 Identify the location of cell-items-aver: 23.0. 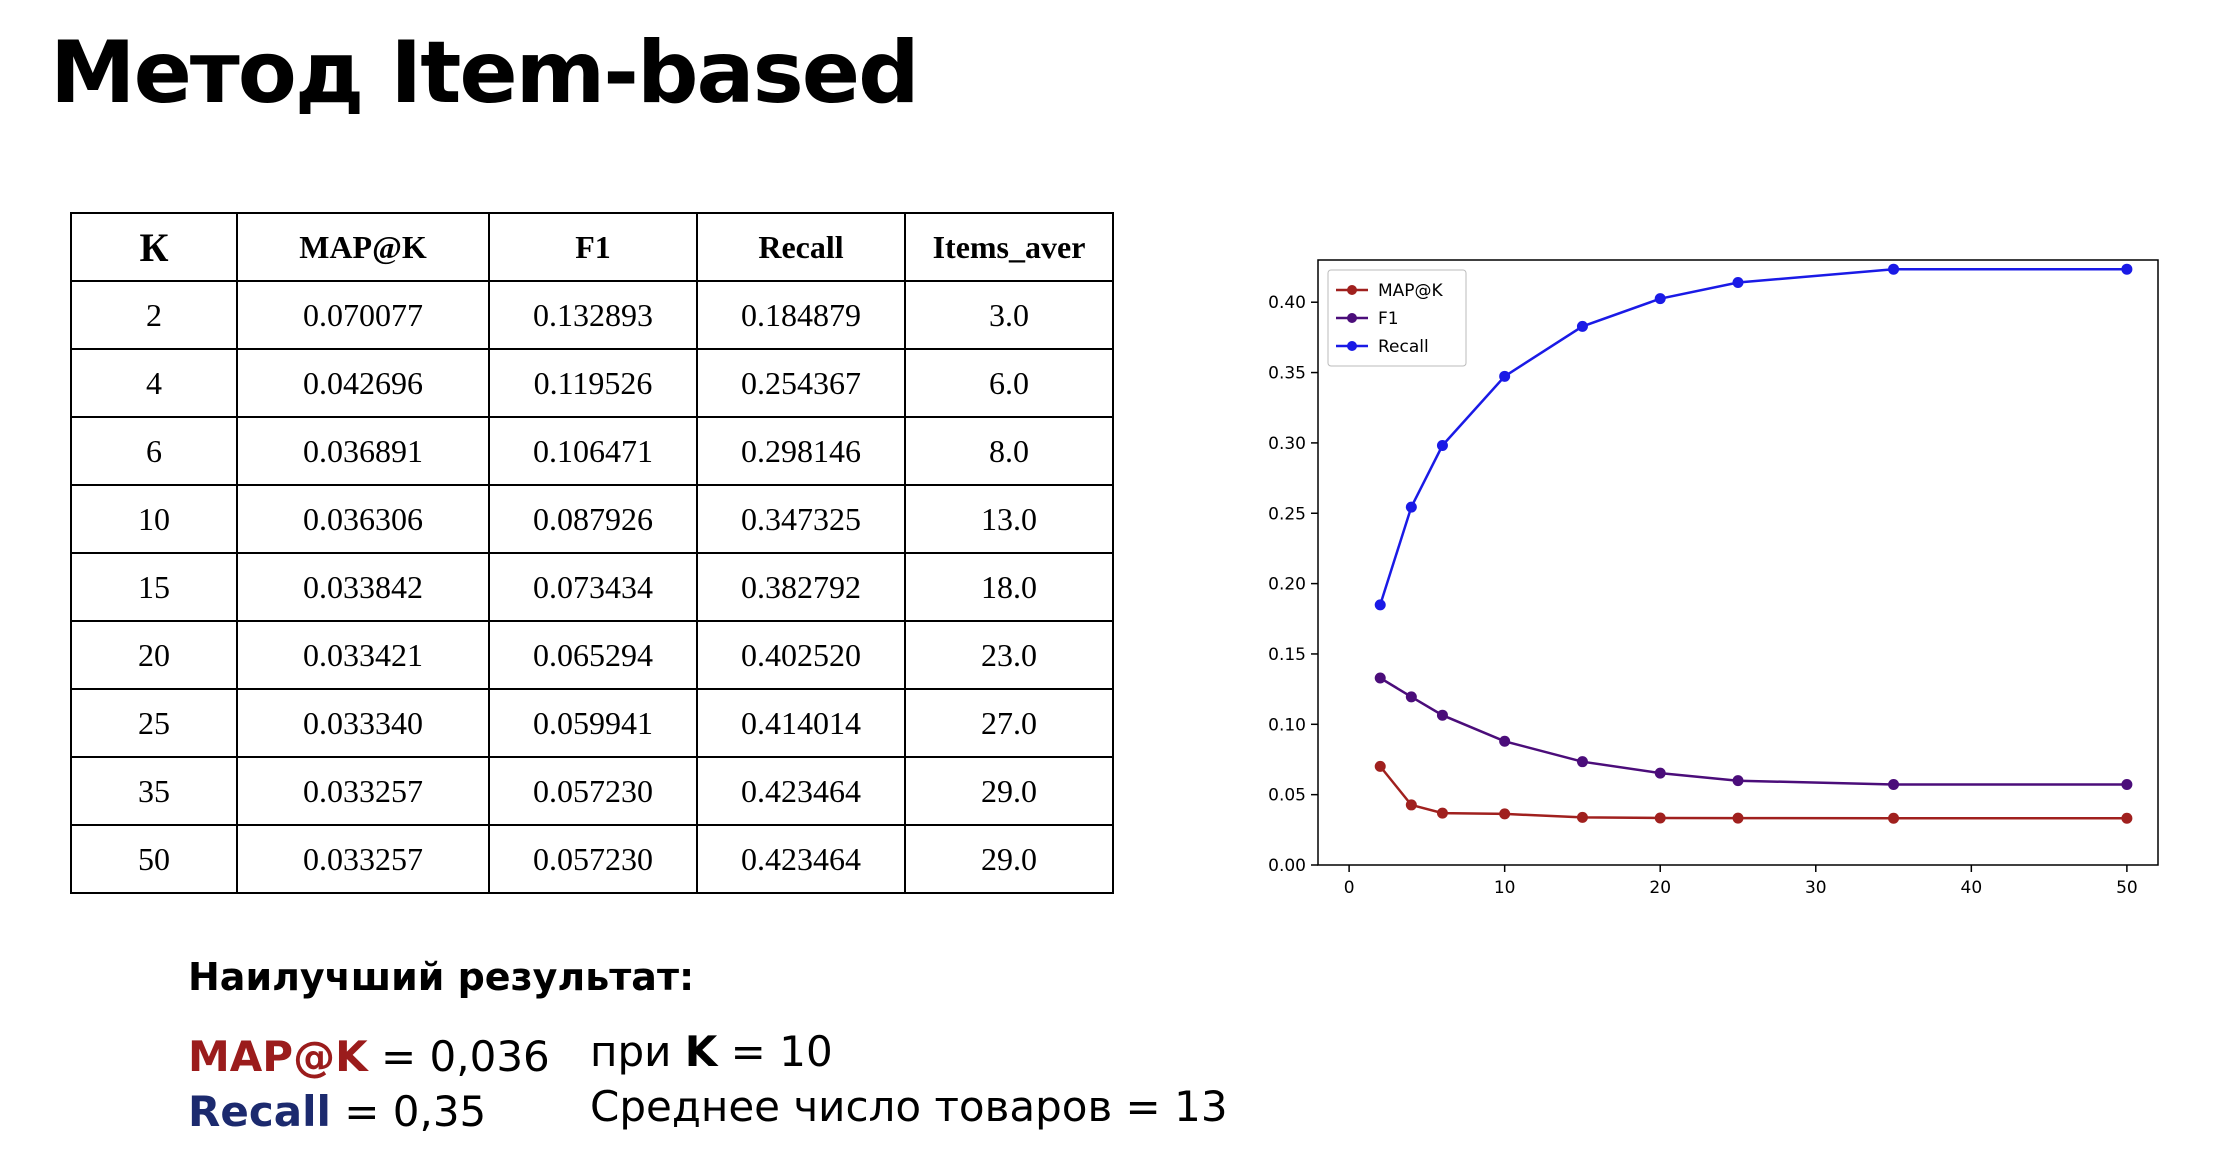
(1009, 655).